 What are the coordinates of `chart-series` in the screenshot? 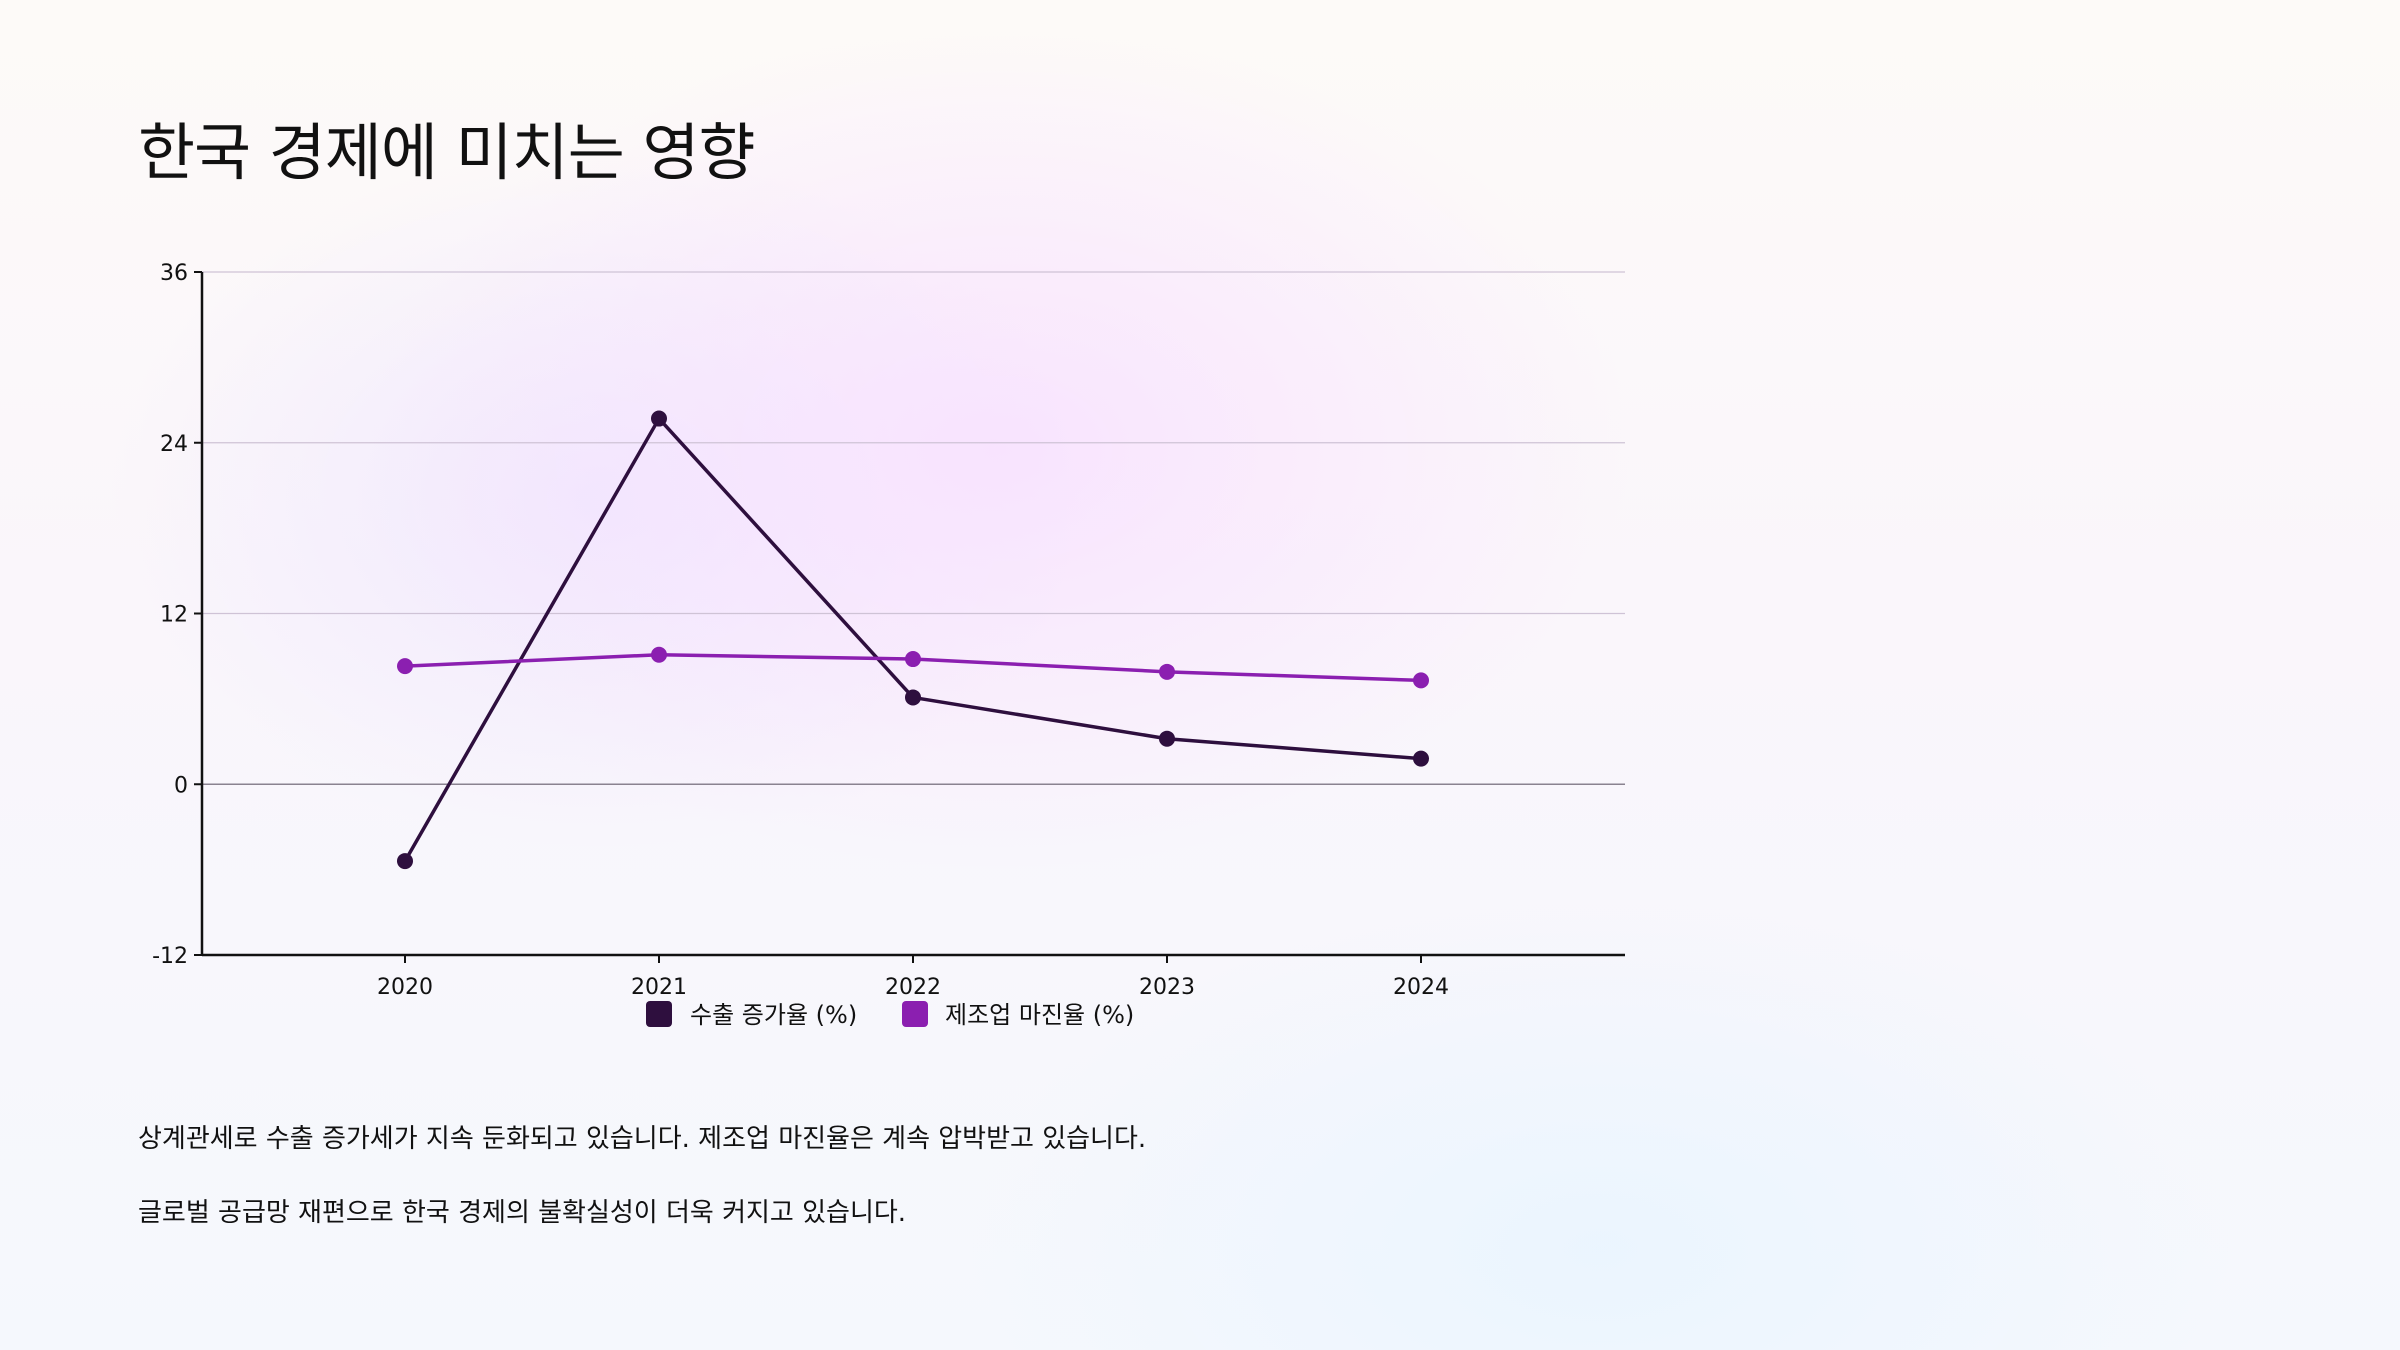 It's located at (913, 640).